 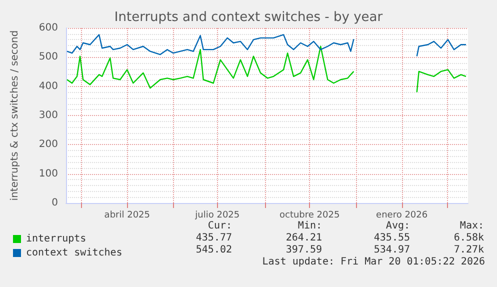 What do you see at coordinates (48, 57) in the screenshot?
I see `y-tick-label: 500` at bounding box center [48, 57].